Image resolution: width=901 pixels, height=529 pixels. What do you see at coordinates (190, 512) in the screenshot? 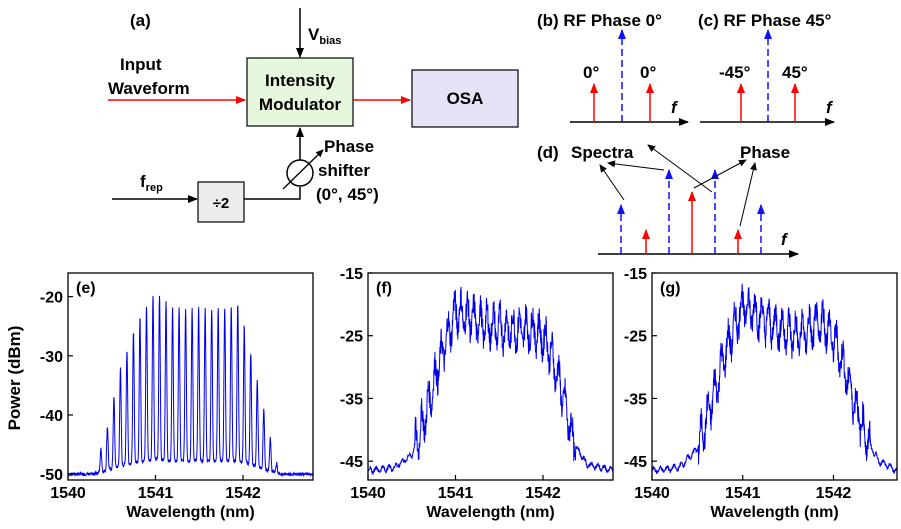
I see `chart-e-xlabel: Wavelength (nm)` at bounding box center [190, 512].